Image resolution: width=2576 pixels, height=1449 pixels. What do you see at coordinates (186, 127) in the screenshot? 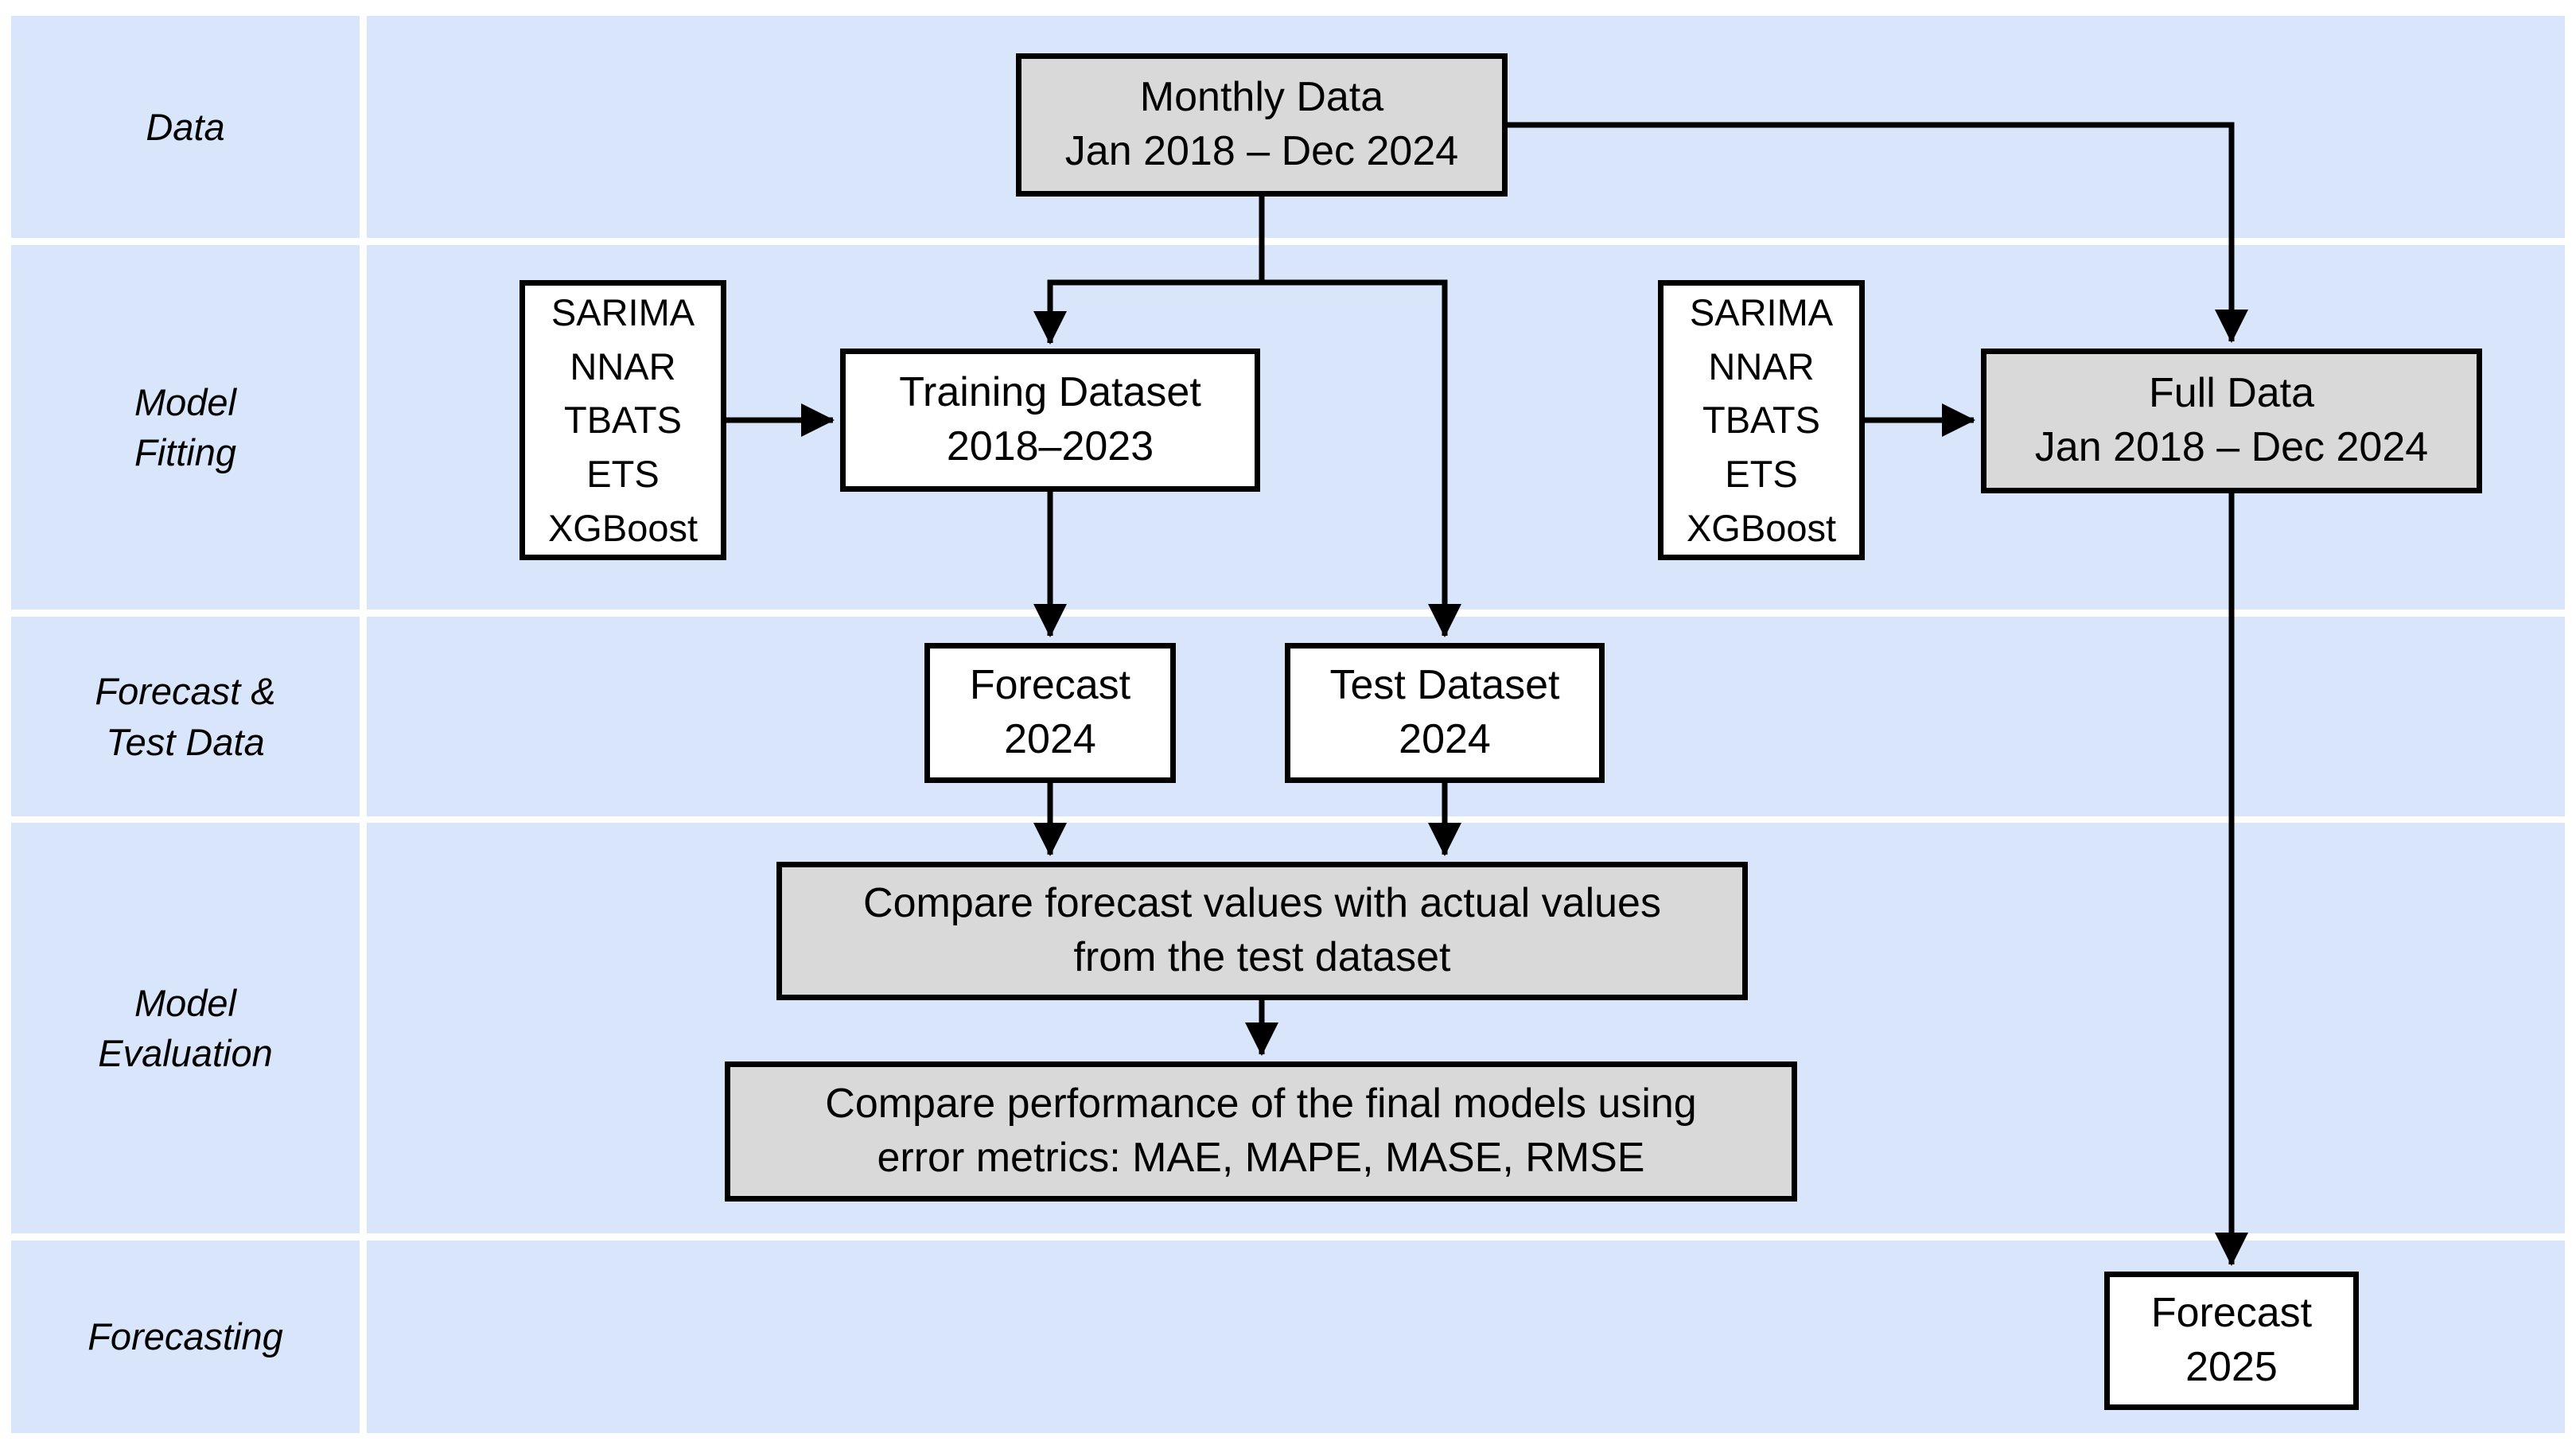
I see `row-label-data: Data` at bounding box center [186, 127].